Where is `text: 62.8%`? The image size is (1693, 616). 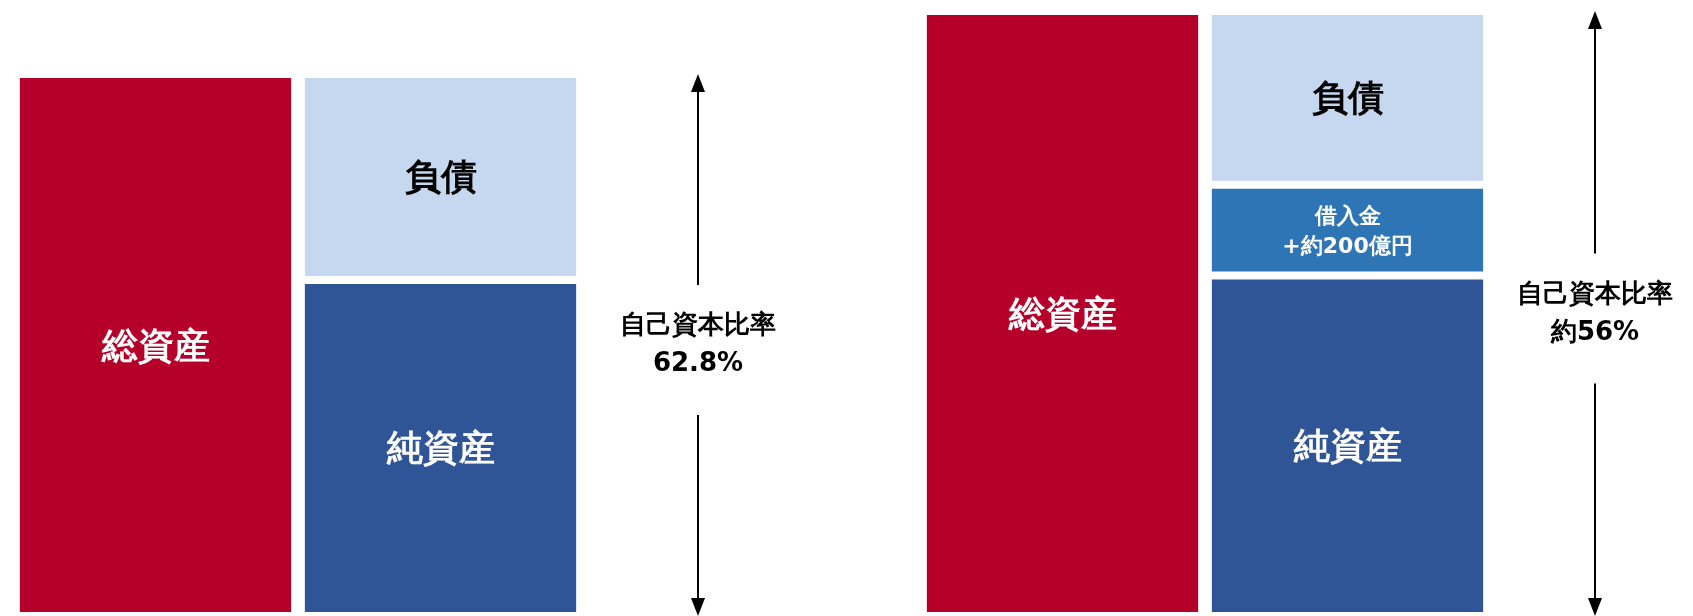
text: 62.8% is located at coordinates (698, 362).